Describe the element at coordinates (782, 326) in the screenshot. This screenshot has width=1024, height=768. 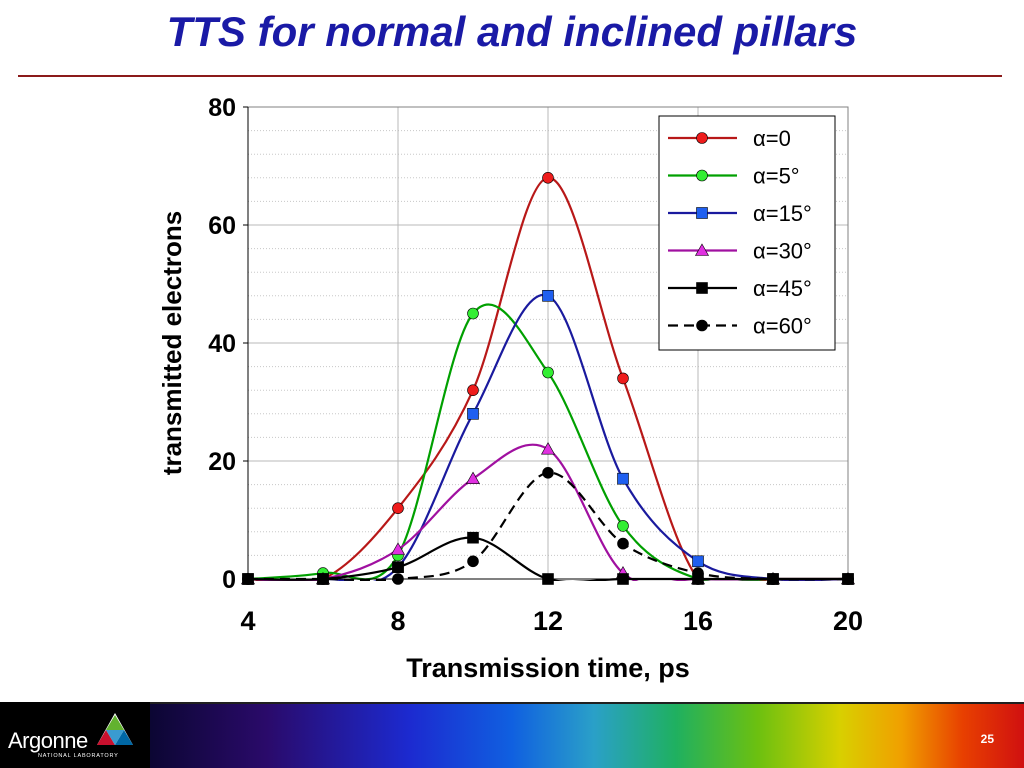
I see `legend-label: α=60°` at that location.